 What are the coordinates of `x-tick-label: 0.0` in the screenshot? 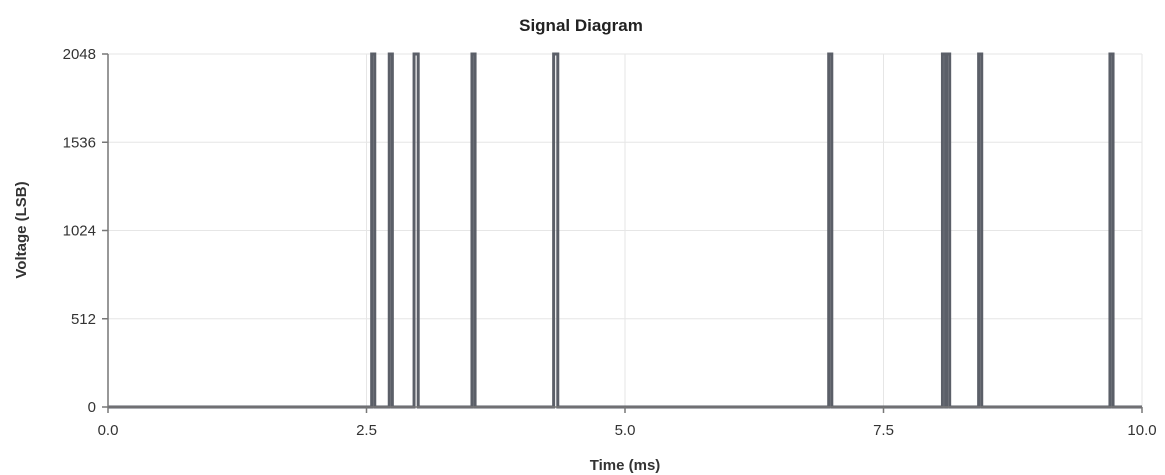 It's located at (108, 430).